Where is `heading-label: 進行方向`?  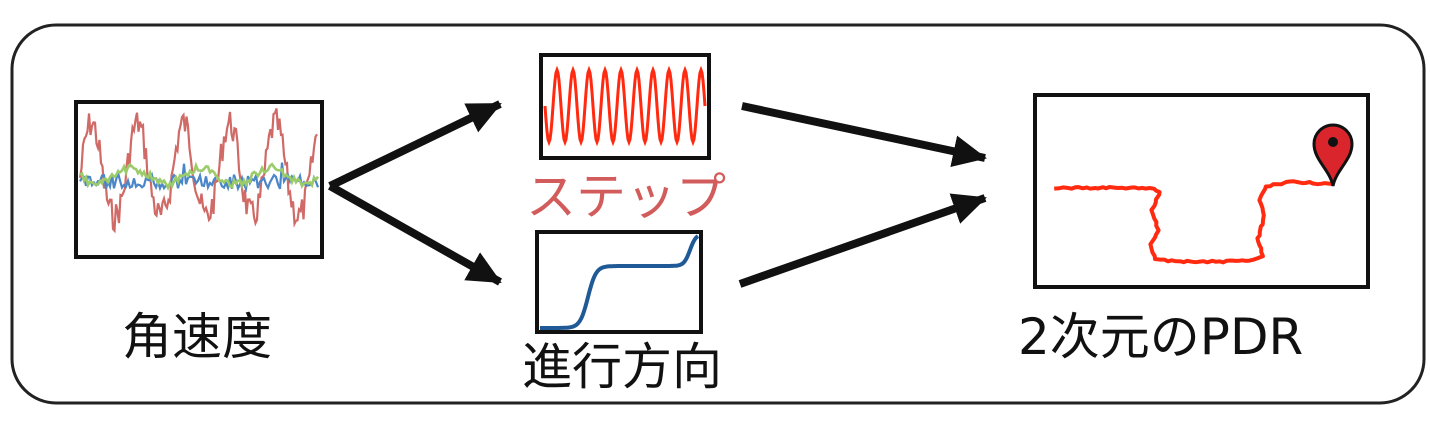 heading-label: 進行方向 is located at coordinates (622, 367).